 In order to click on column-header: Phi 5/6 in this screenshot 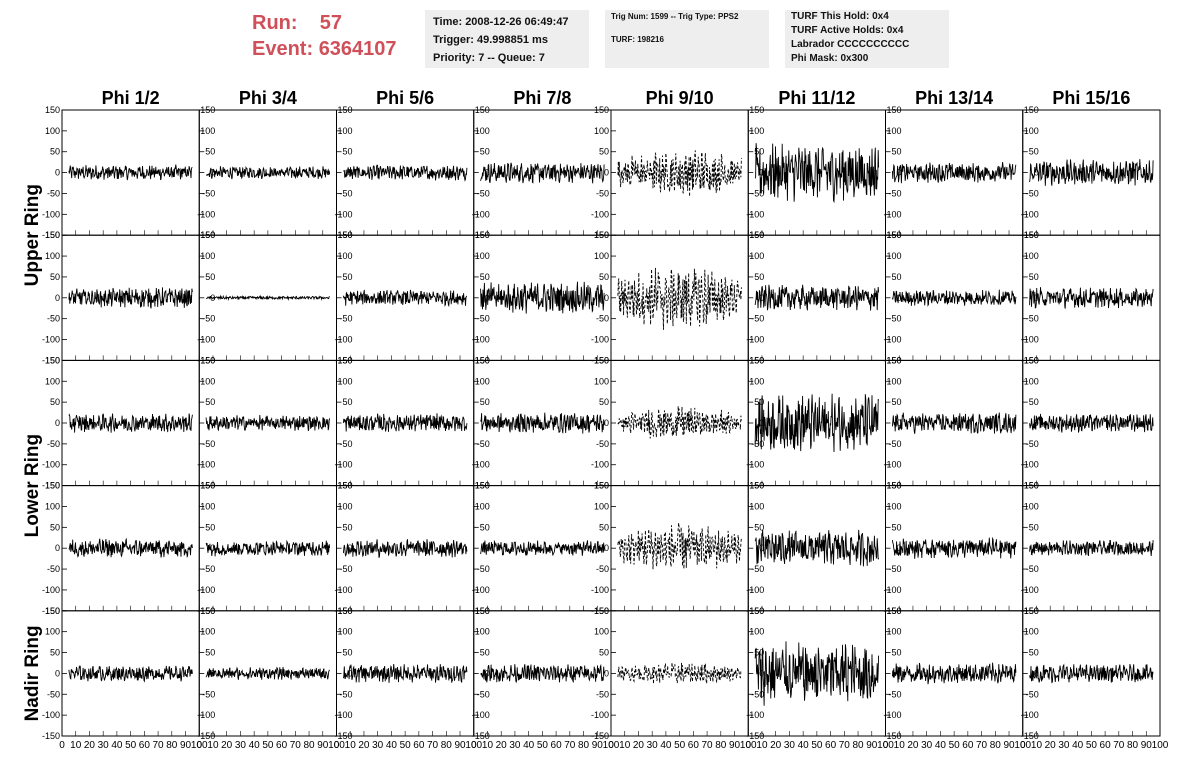, I will do `click(405, 98)`.